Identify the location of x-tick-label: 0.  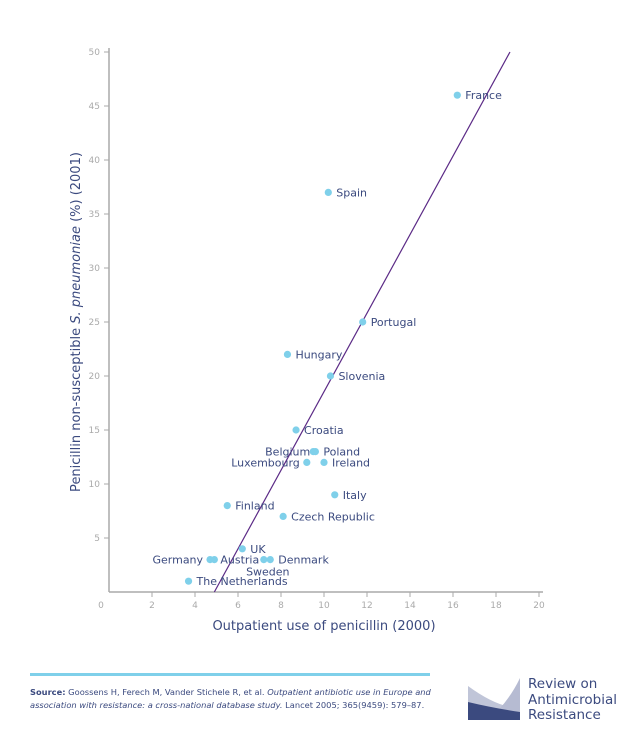
(101, 606).